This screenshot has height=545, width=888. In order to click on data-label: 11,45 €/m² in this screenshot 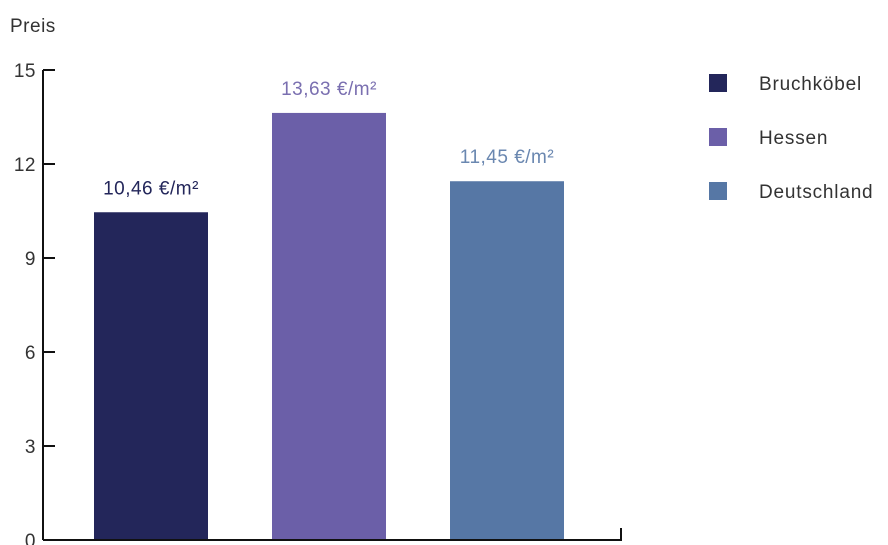, I will do `click(507, 157)`.